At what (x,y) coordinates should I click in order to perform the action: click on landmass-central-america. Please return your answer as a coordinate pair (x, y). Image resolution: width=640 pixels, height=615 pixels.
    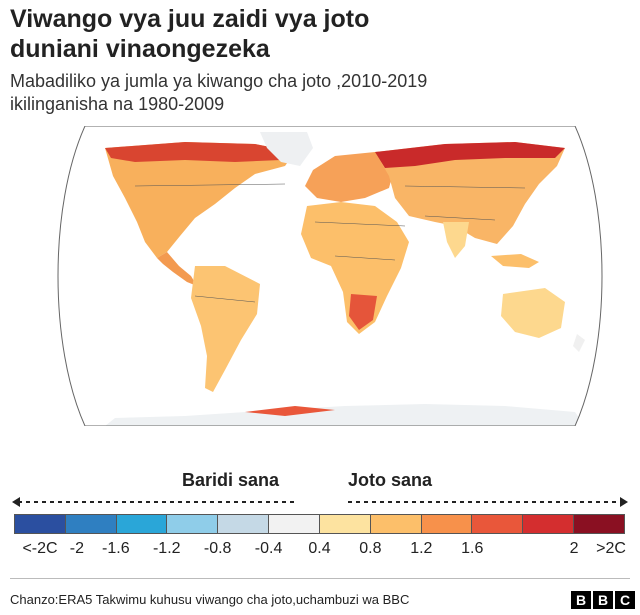
    Looking at the image, I should click on (177, 269).